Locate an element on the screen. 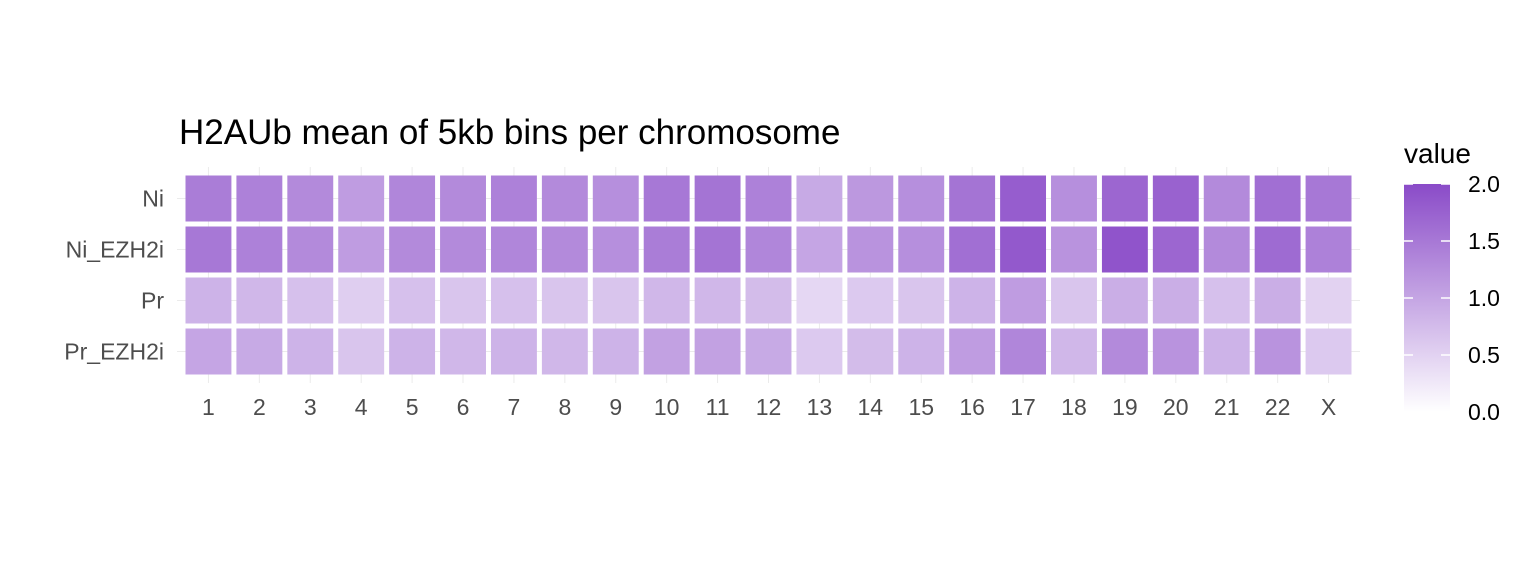  legend-tick-label: 0.5 is located at coordinates (1484, 355).